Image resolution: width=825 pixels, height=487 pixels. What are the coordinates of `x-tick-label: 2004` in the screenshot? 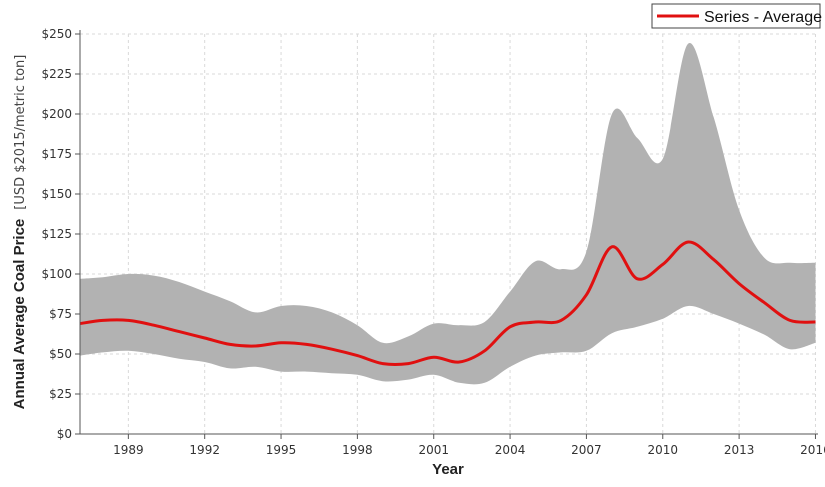 It's located at (510, 450).